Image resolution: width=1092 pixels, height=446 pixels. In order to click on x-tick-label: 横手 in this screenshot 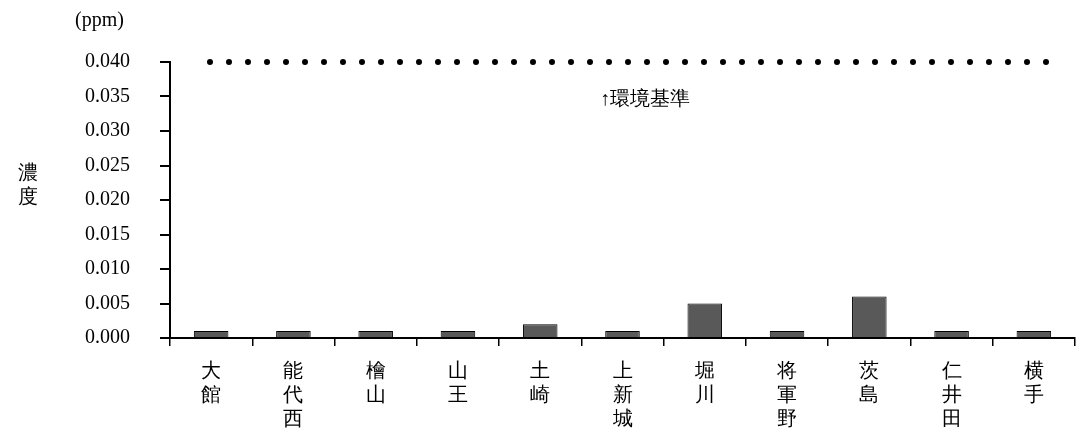, I will do `click(1033, 382)`.